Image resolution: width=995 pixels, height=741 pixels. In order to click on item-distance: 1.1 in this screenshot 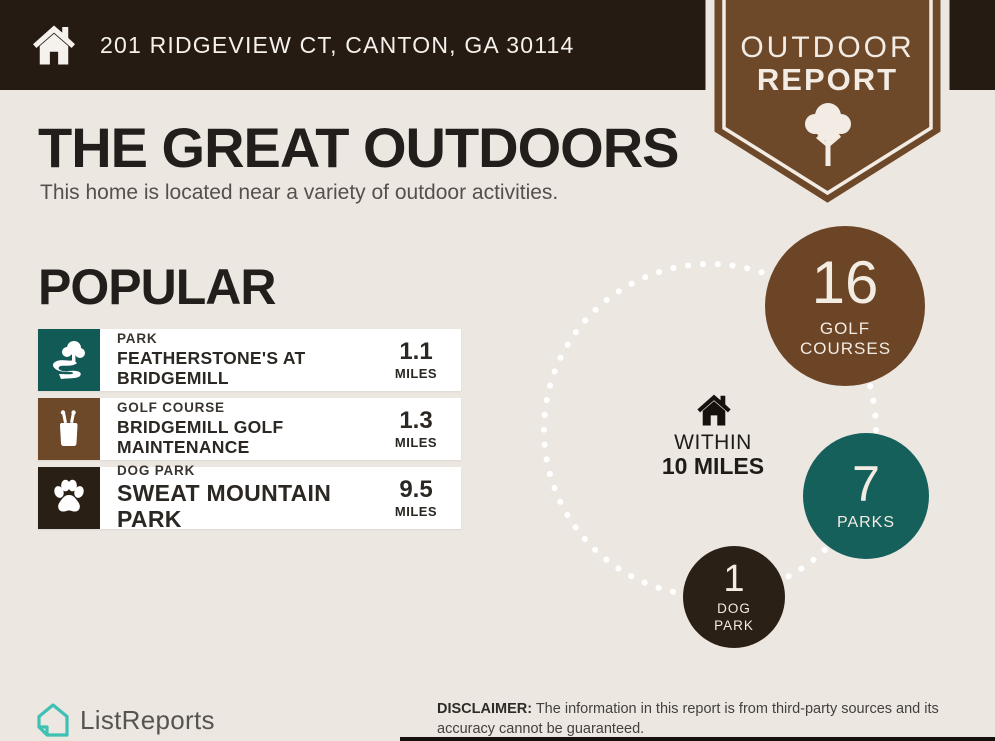, I will do `click(416, 351)`.